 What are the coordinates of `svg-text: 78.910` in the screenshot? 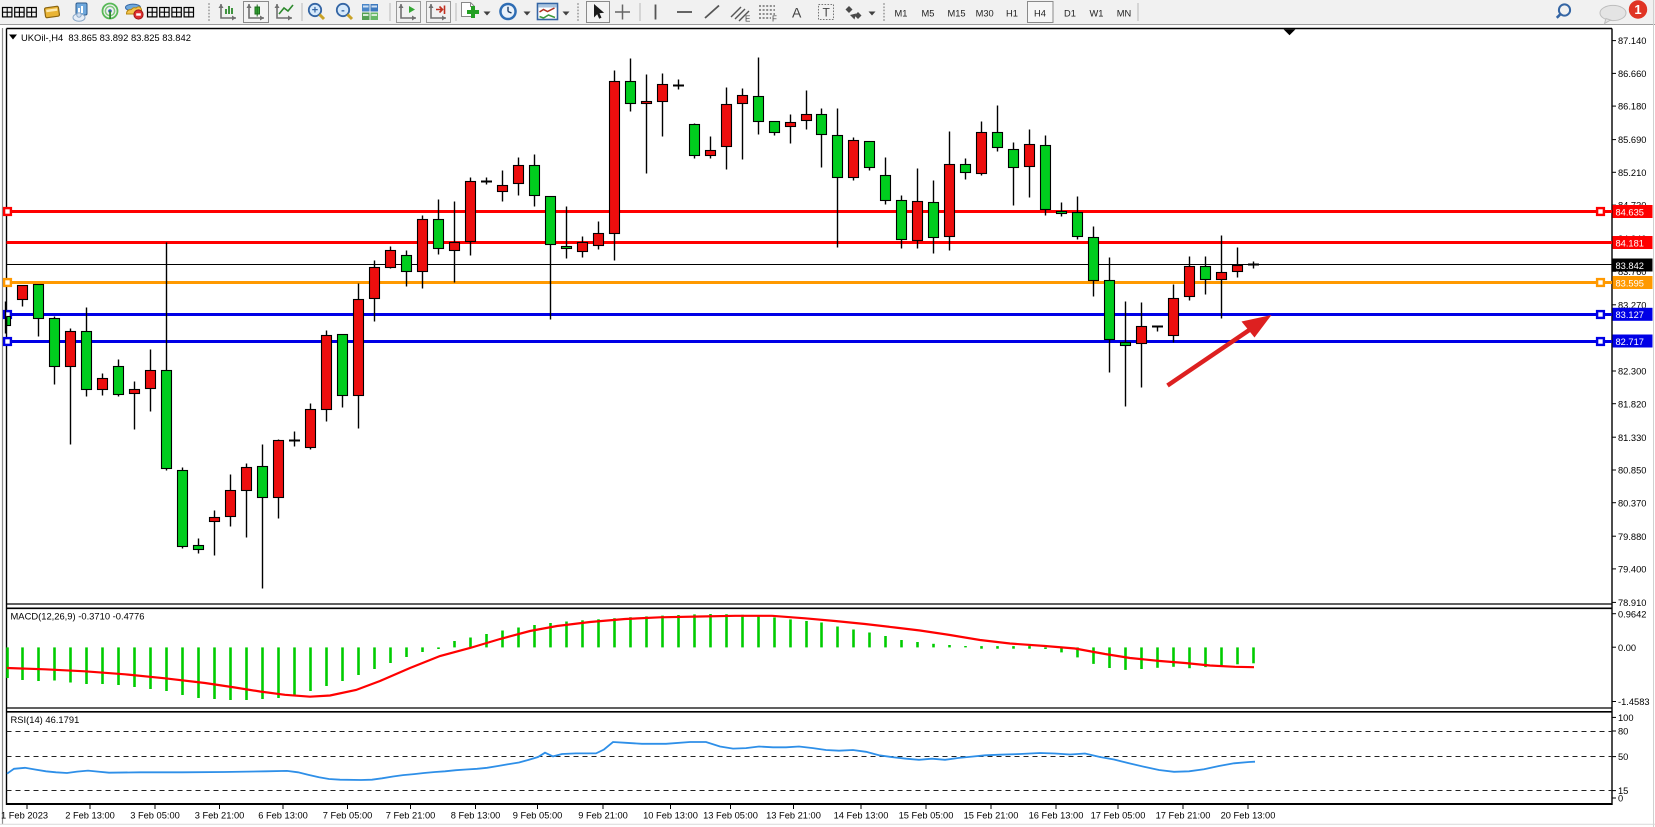 It's located at (1632, 603).